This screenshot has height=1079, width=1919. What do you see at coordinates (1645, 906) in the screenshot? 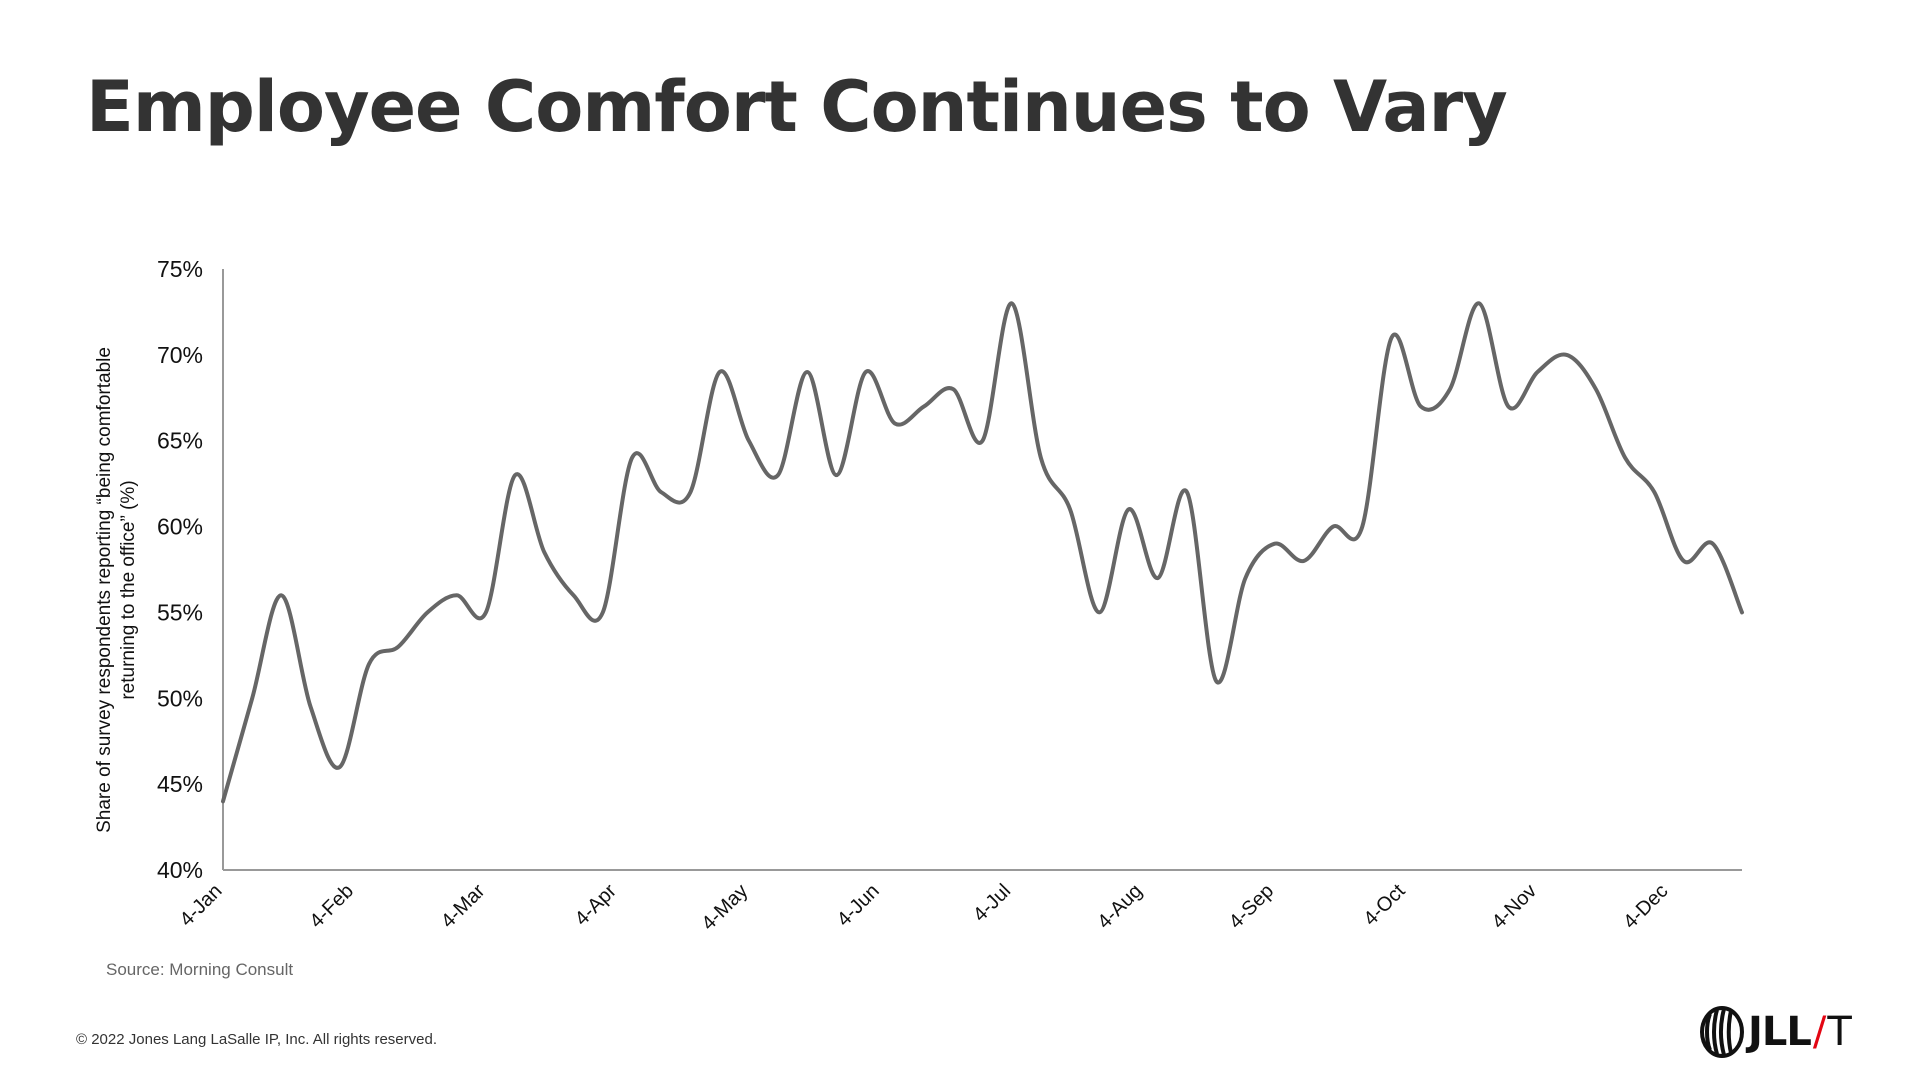
I see `x-tick-label: 4-Dec` at bounding box center [1645, 906].